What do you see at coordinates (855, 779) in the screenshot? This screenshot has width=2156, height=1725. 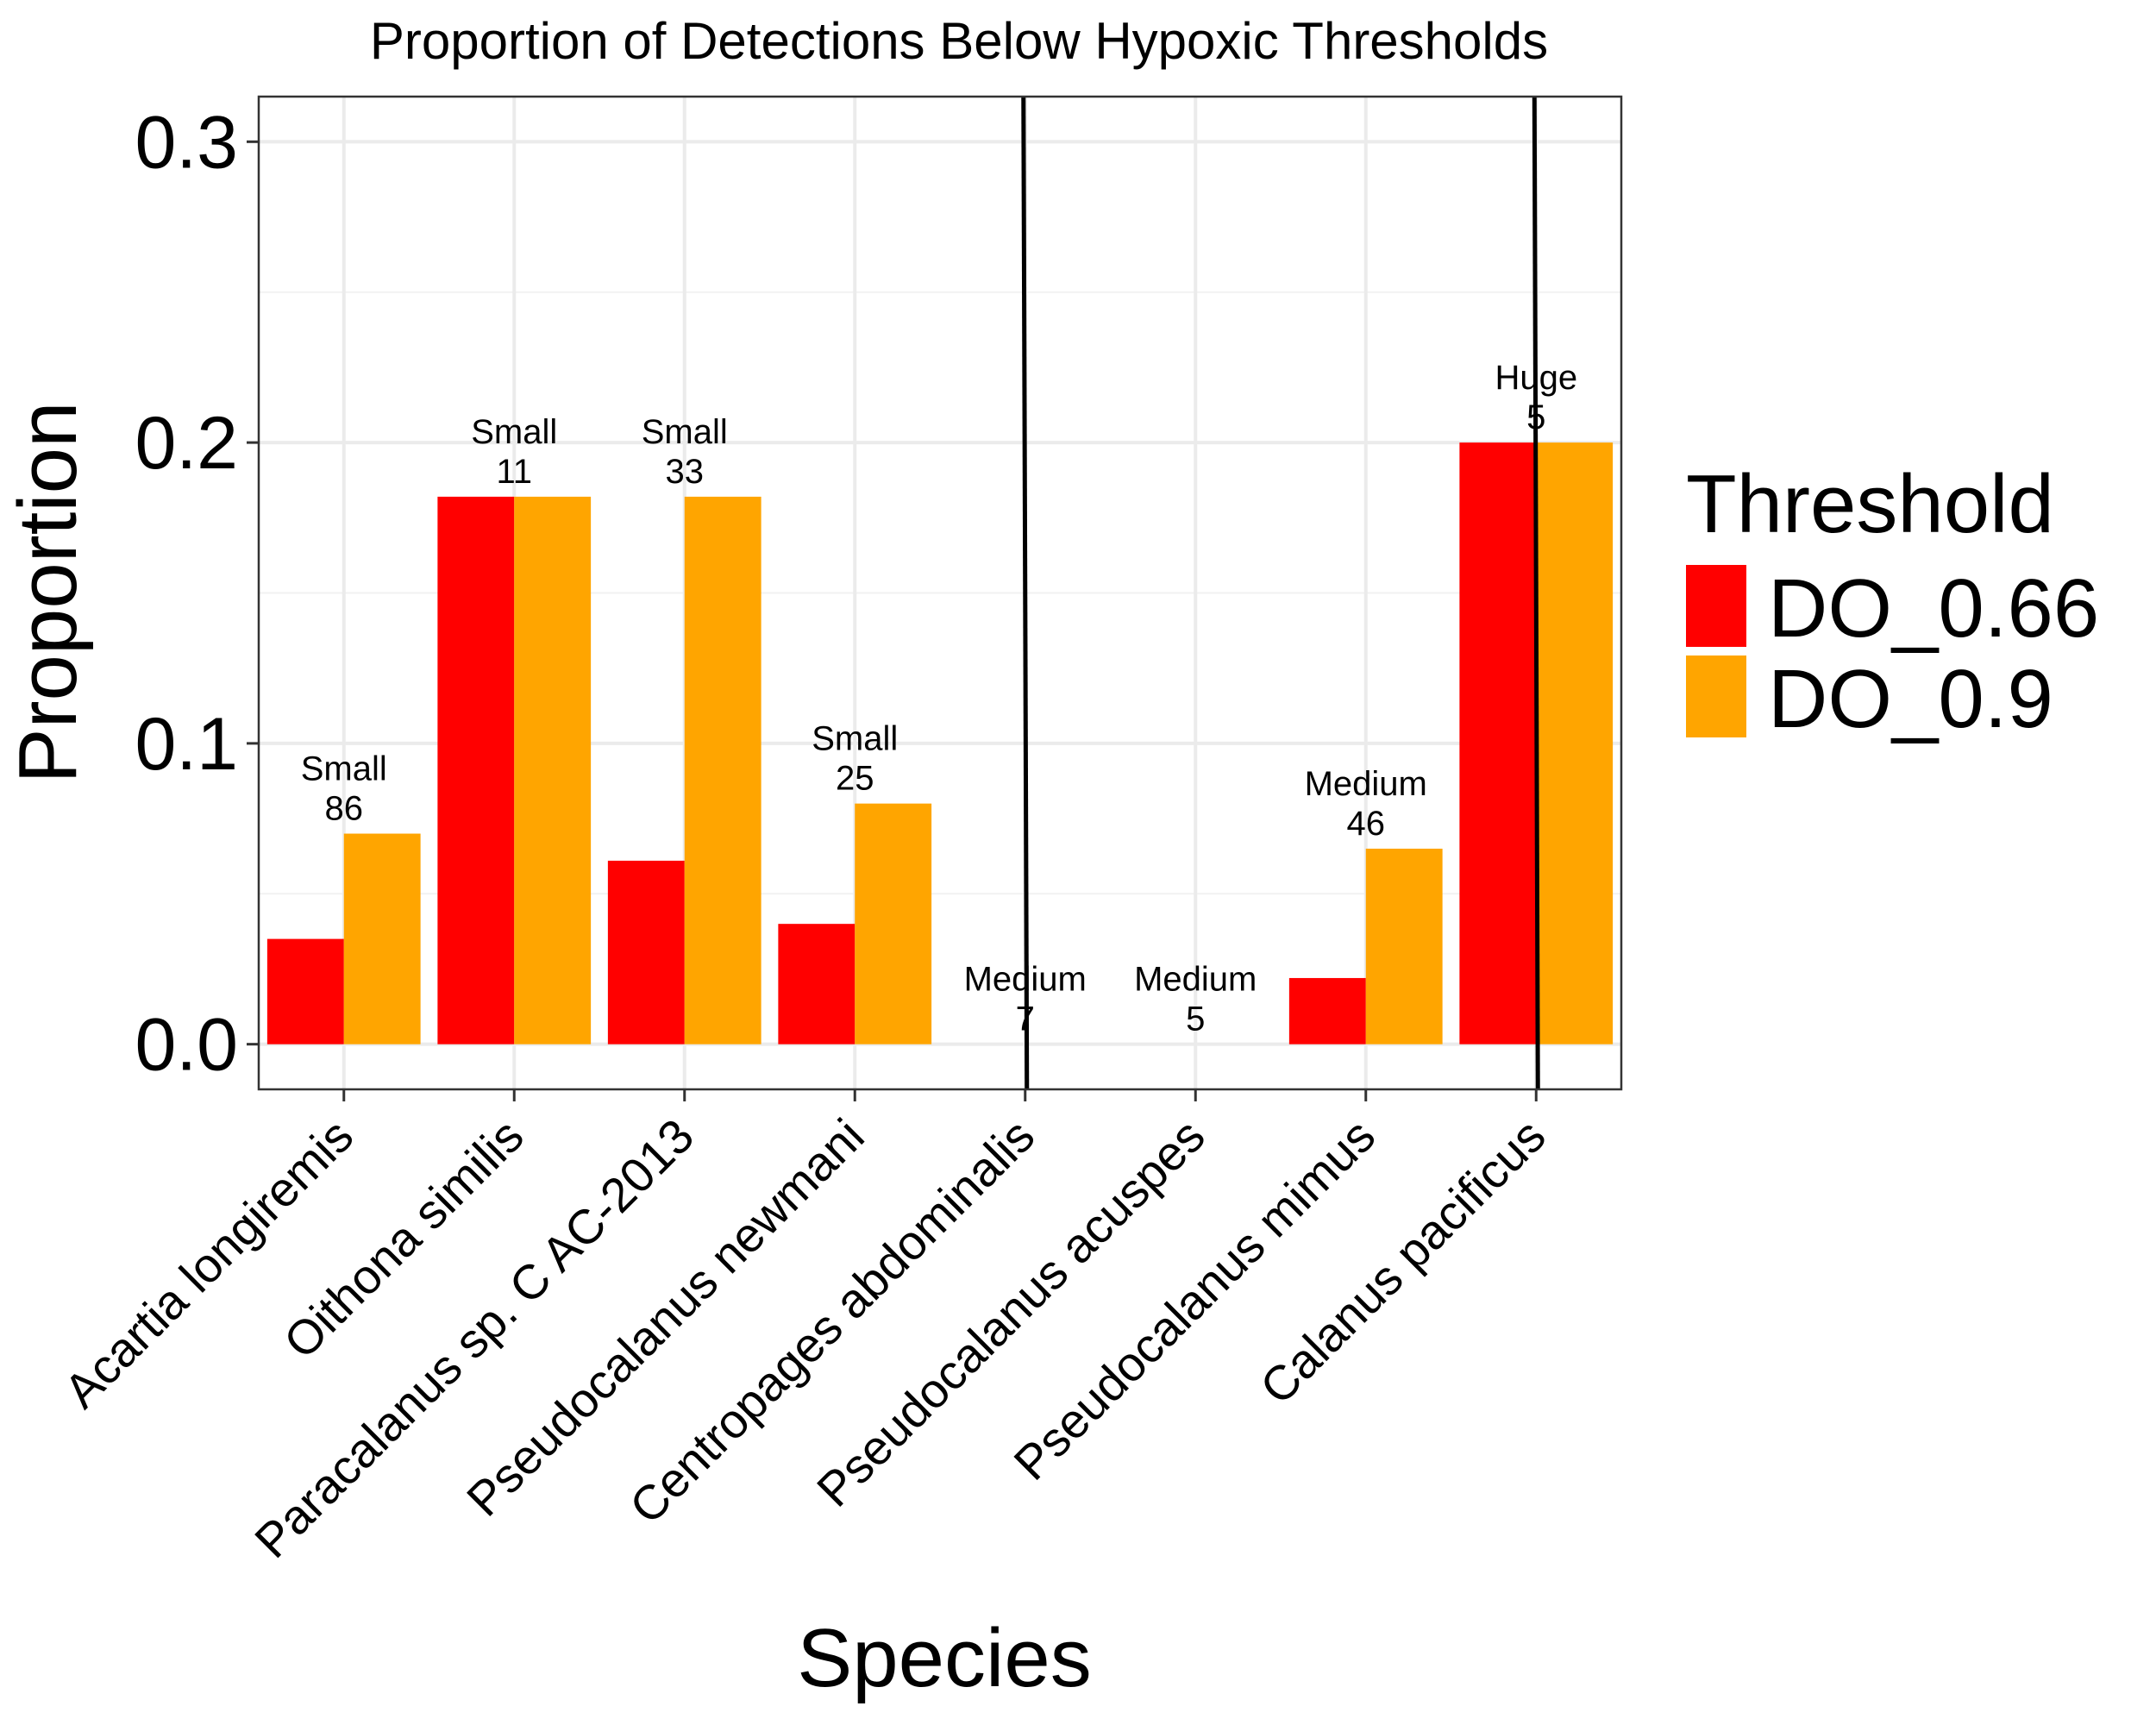 I see `annotation-count: 25` at bounding box center [855, 779].